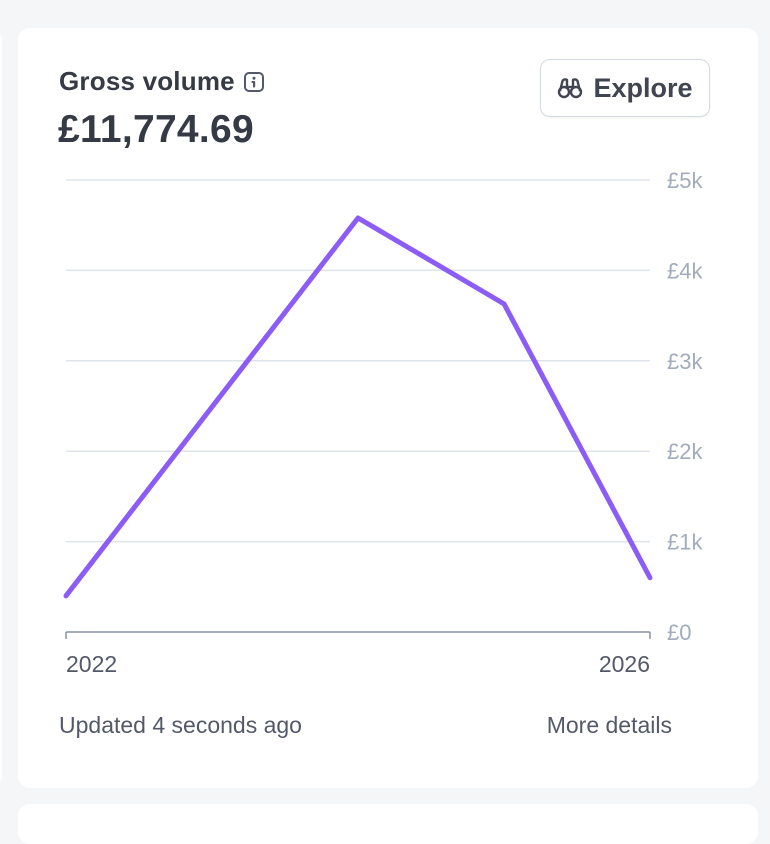 Image resolution: width=770 pixels, height=844 pixels. Describe the element at coordinates (156, 130) in the screenshot. I see `gross-volume-amount: £11,774.69` at that location.